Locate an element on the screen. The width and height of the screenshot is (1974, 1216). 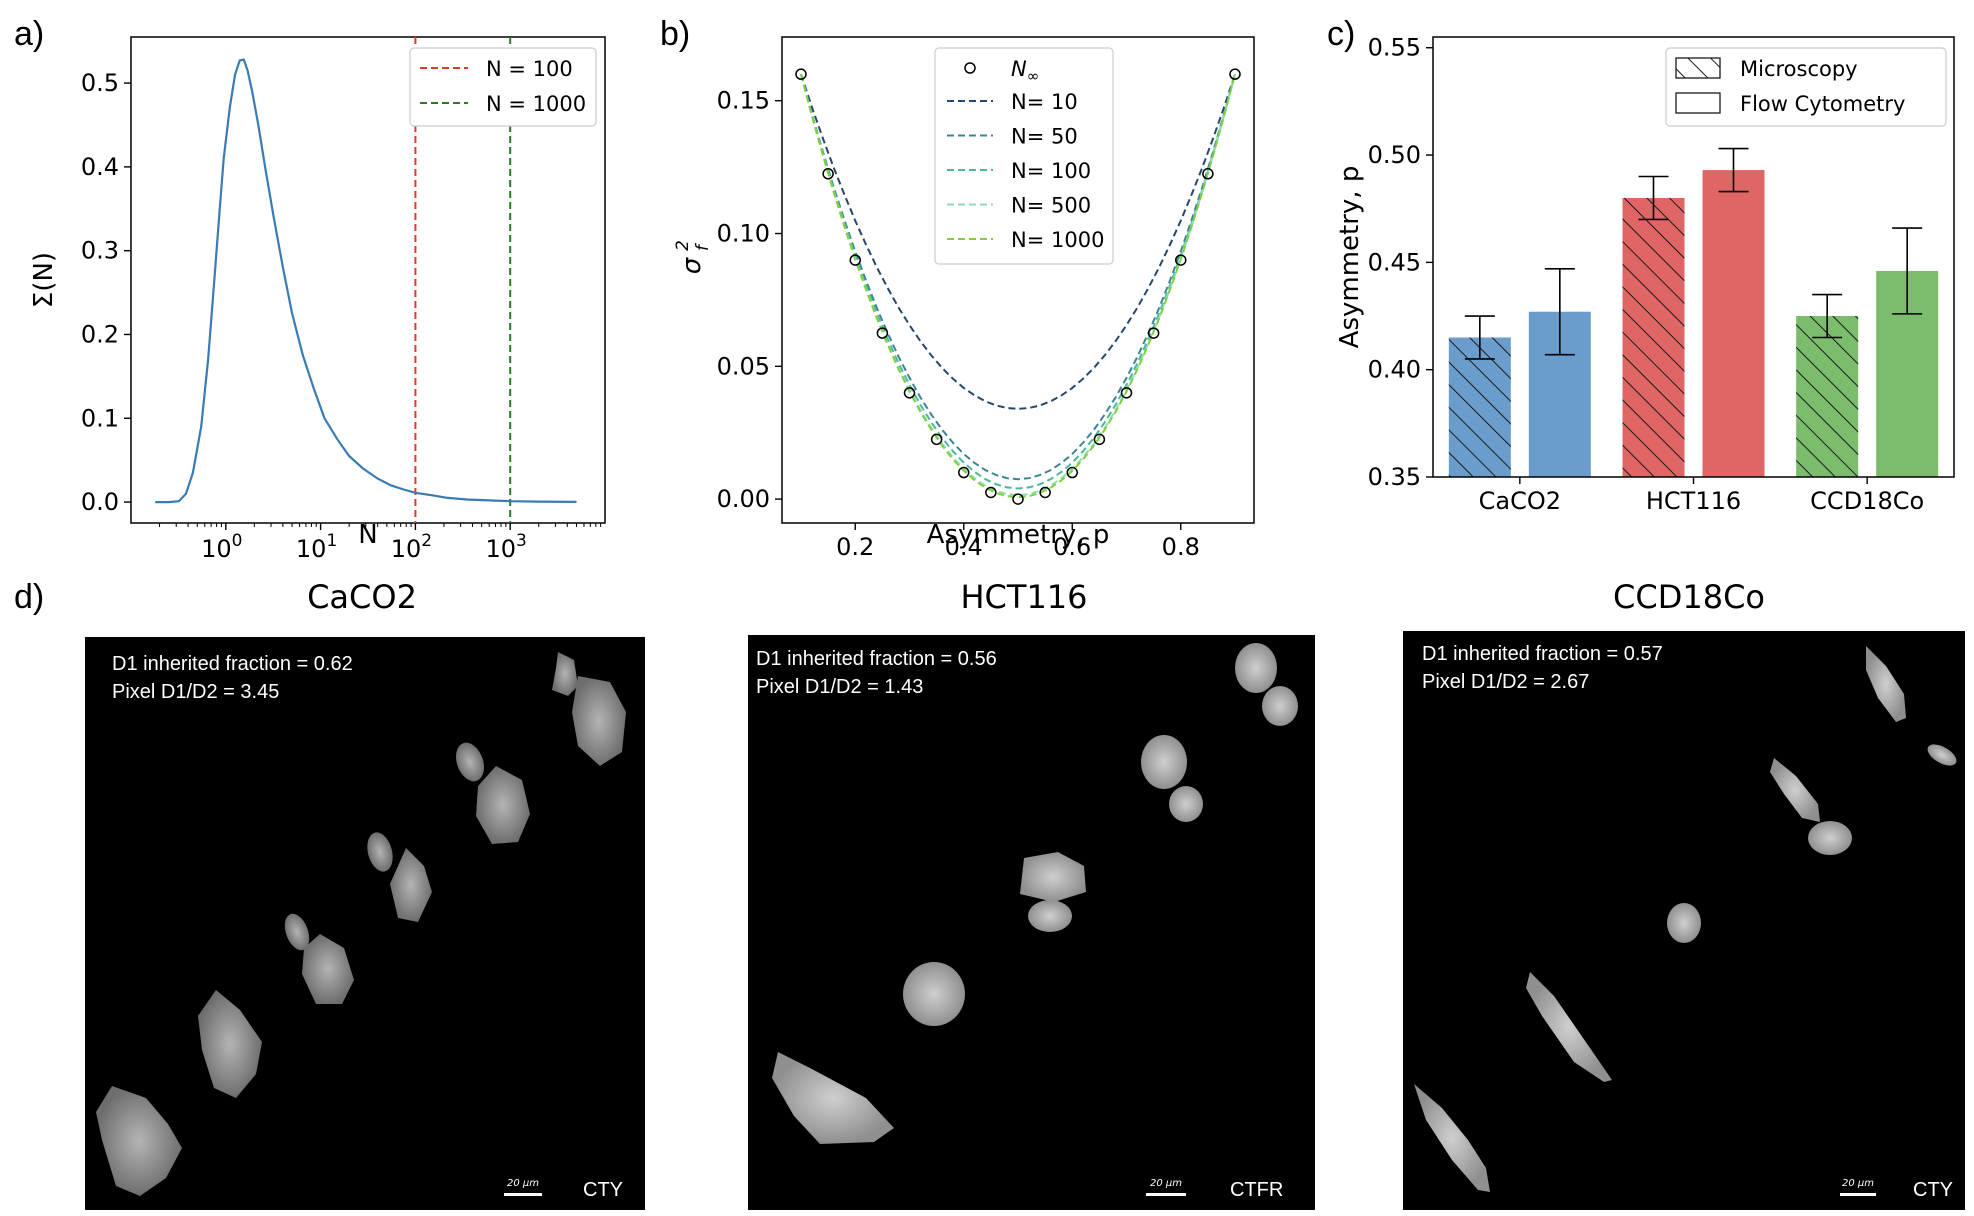
chart-b-xlabel: Asymmetry, p is located at coordinates (1018, 535).